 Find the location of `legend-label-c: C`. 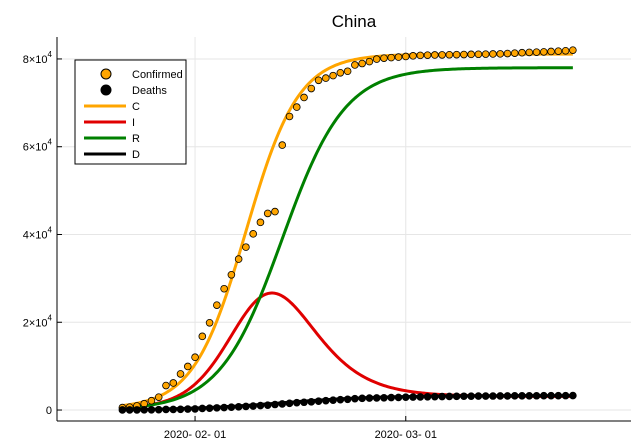

legend-label-c: C is located at coordinates (136, 107).